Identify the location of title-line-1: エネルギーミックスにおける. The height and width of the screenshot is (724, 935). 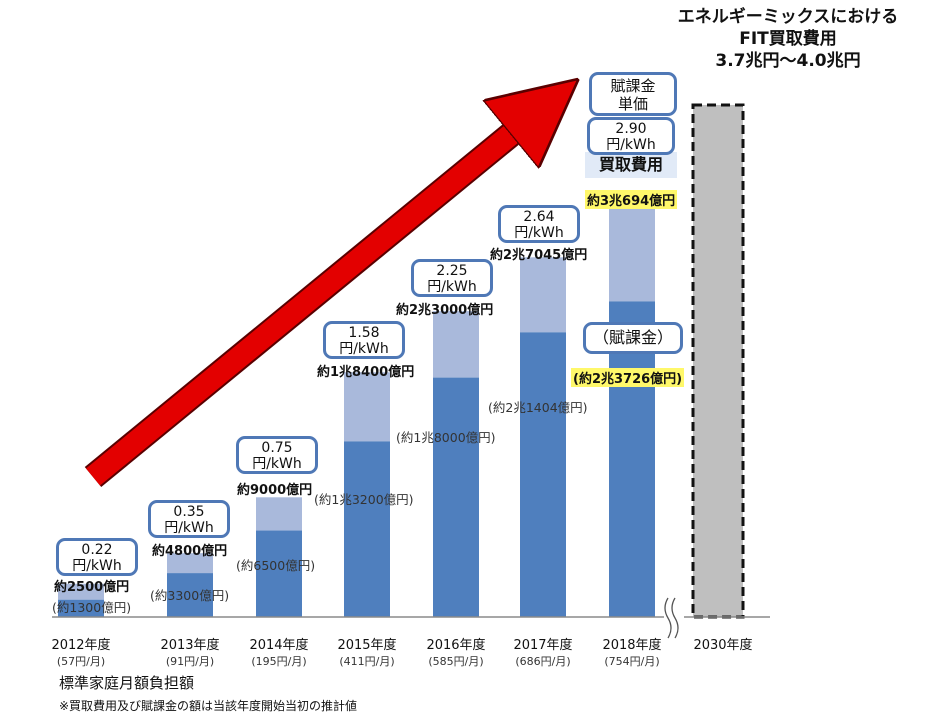
(788, 17).